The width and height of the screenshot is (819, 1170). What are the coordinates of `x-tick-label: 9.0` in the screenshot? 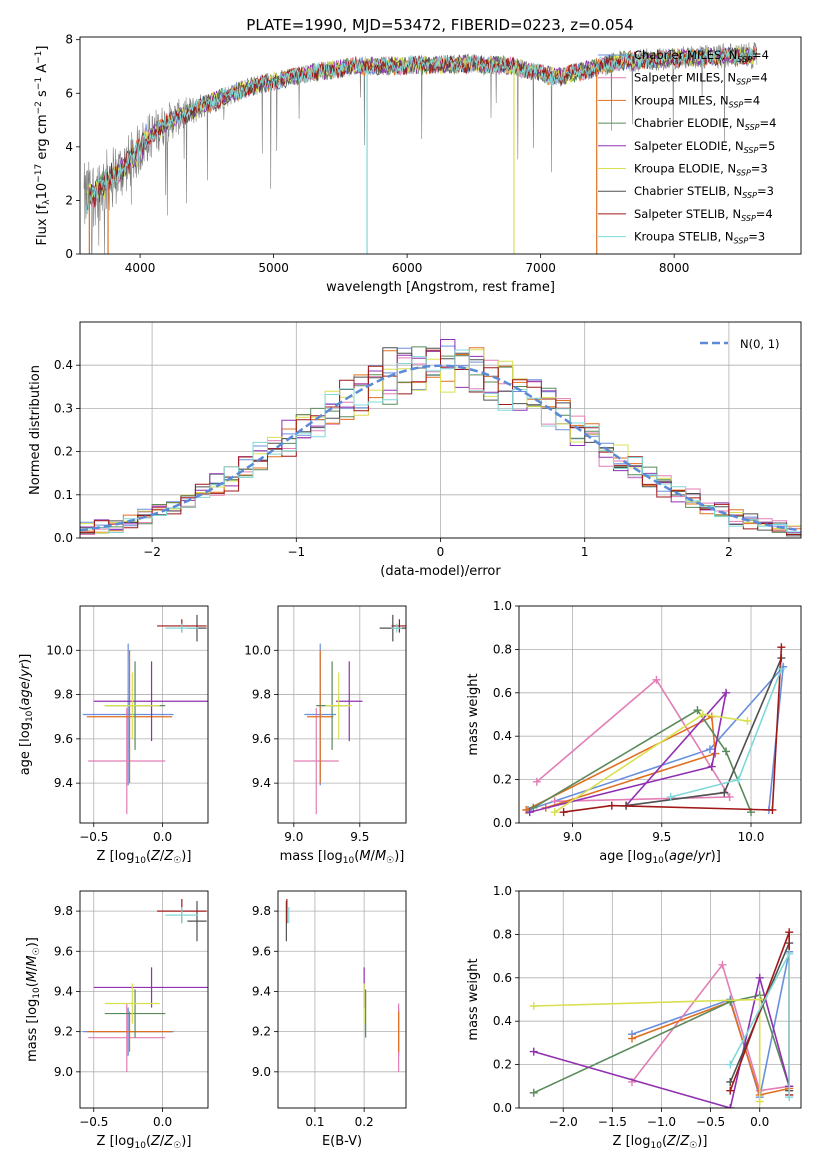 It's located at (293, 837).